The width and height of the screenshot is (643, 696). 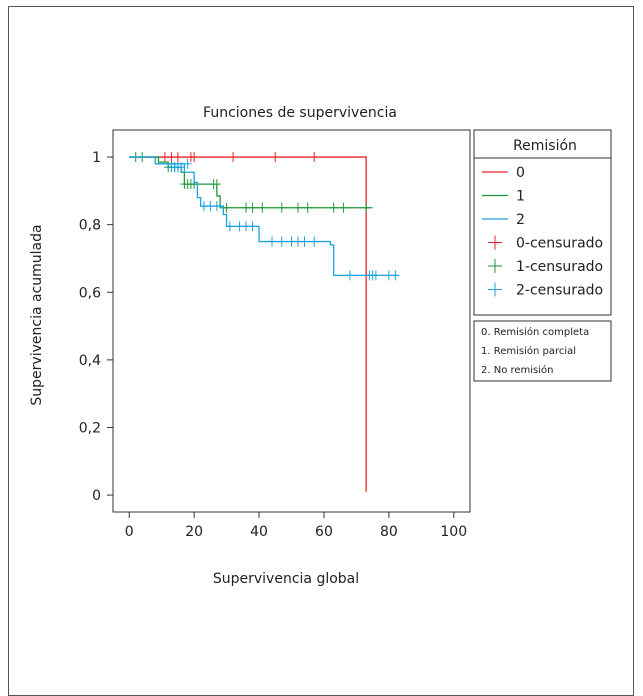 What do you see at coordinates (90, 428) in the screenshot?
I see `y-tick-label: 0,2` at bounding box center [90, 428].